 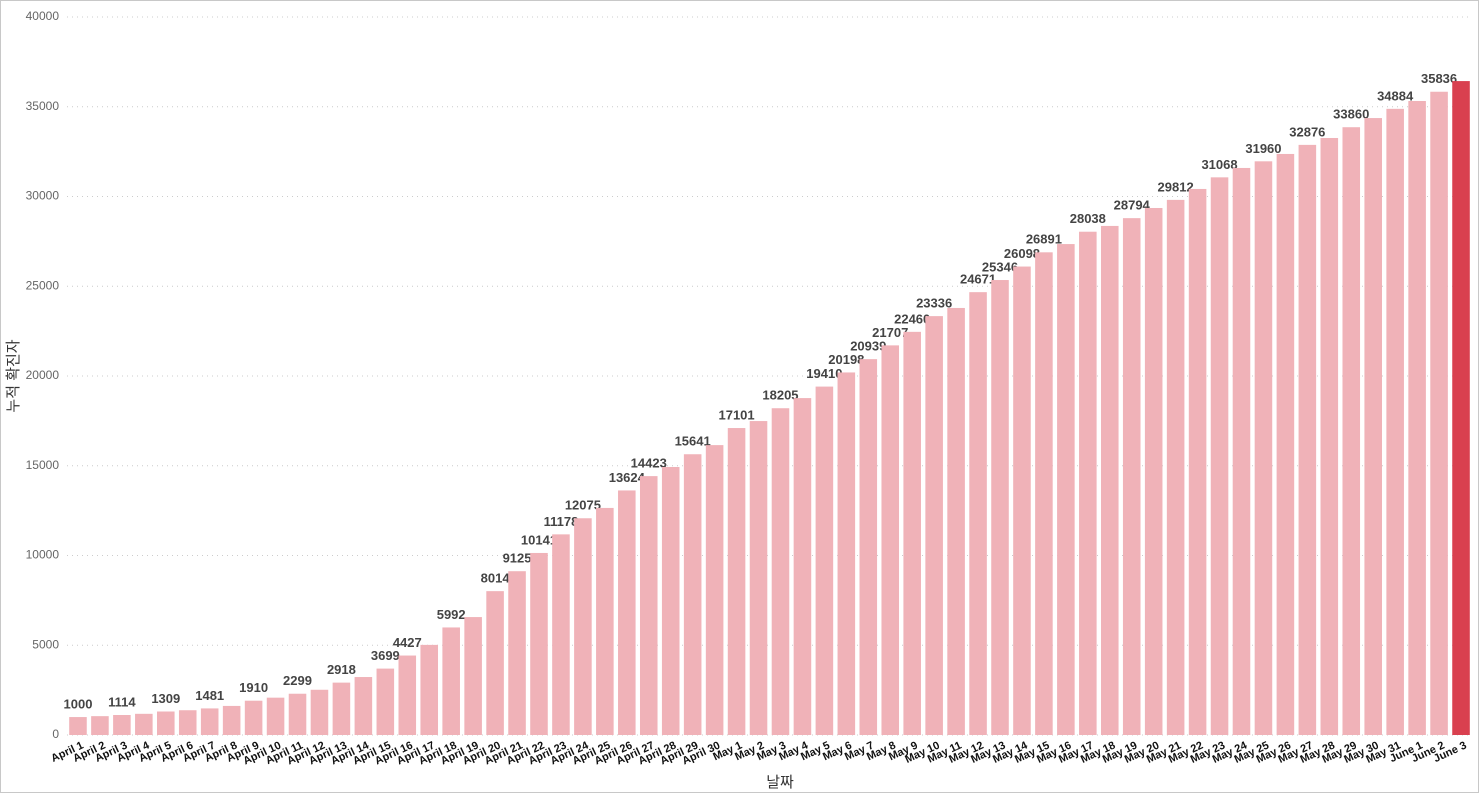 What do you see at coordinates (1044, 239) in the screenshot?
I see `data-label: 26891` at bounding box center [1044, 239].